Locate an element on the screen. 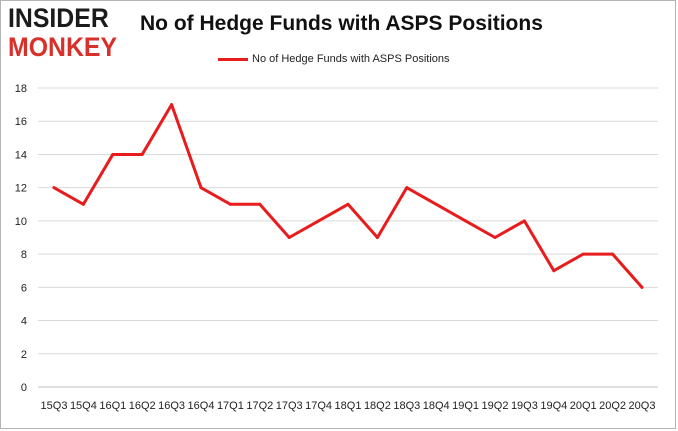  x-tick-label: 15Q4 is located at coordinates (83, 406).